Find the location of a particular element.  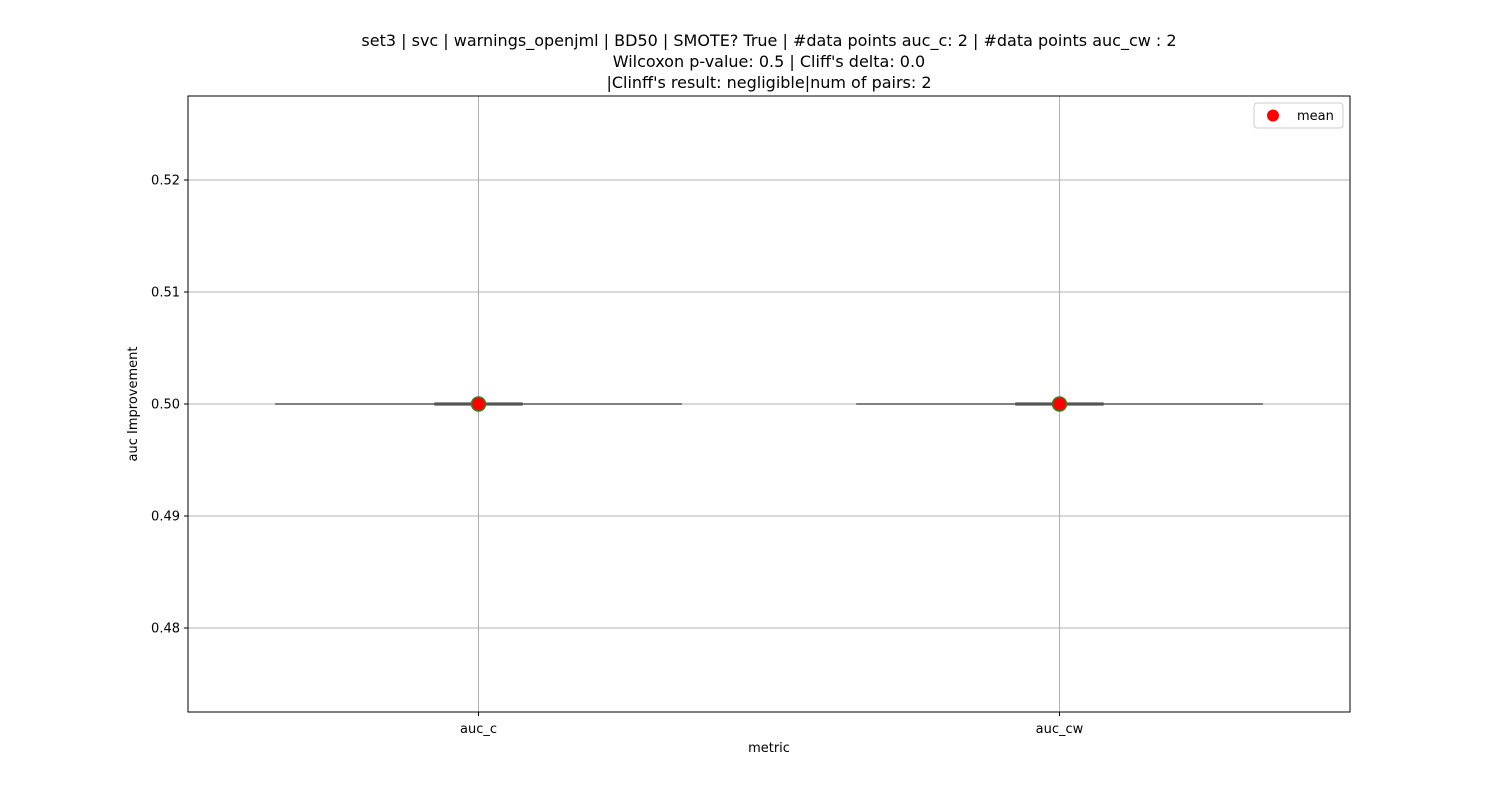

y-axis-ticks: 0.48 0.49 0.50 0.51 0.52 is located at coordinates (169, 405).